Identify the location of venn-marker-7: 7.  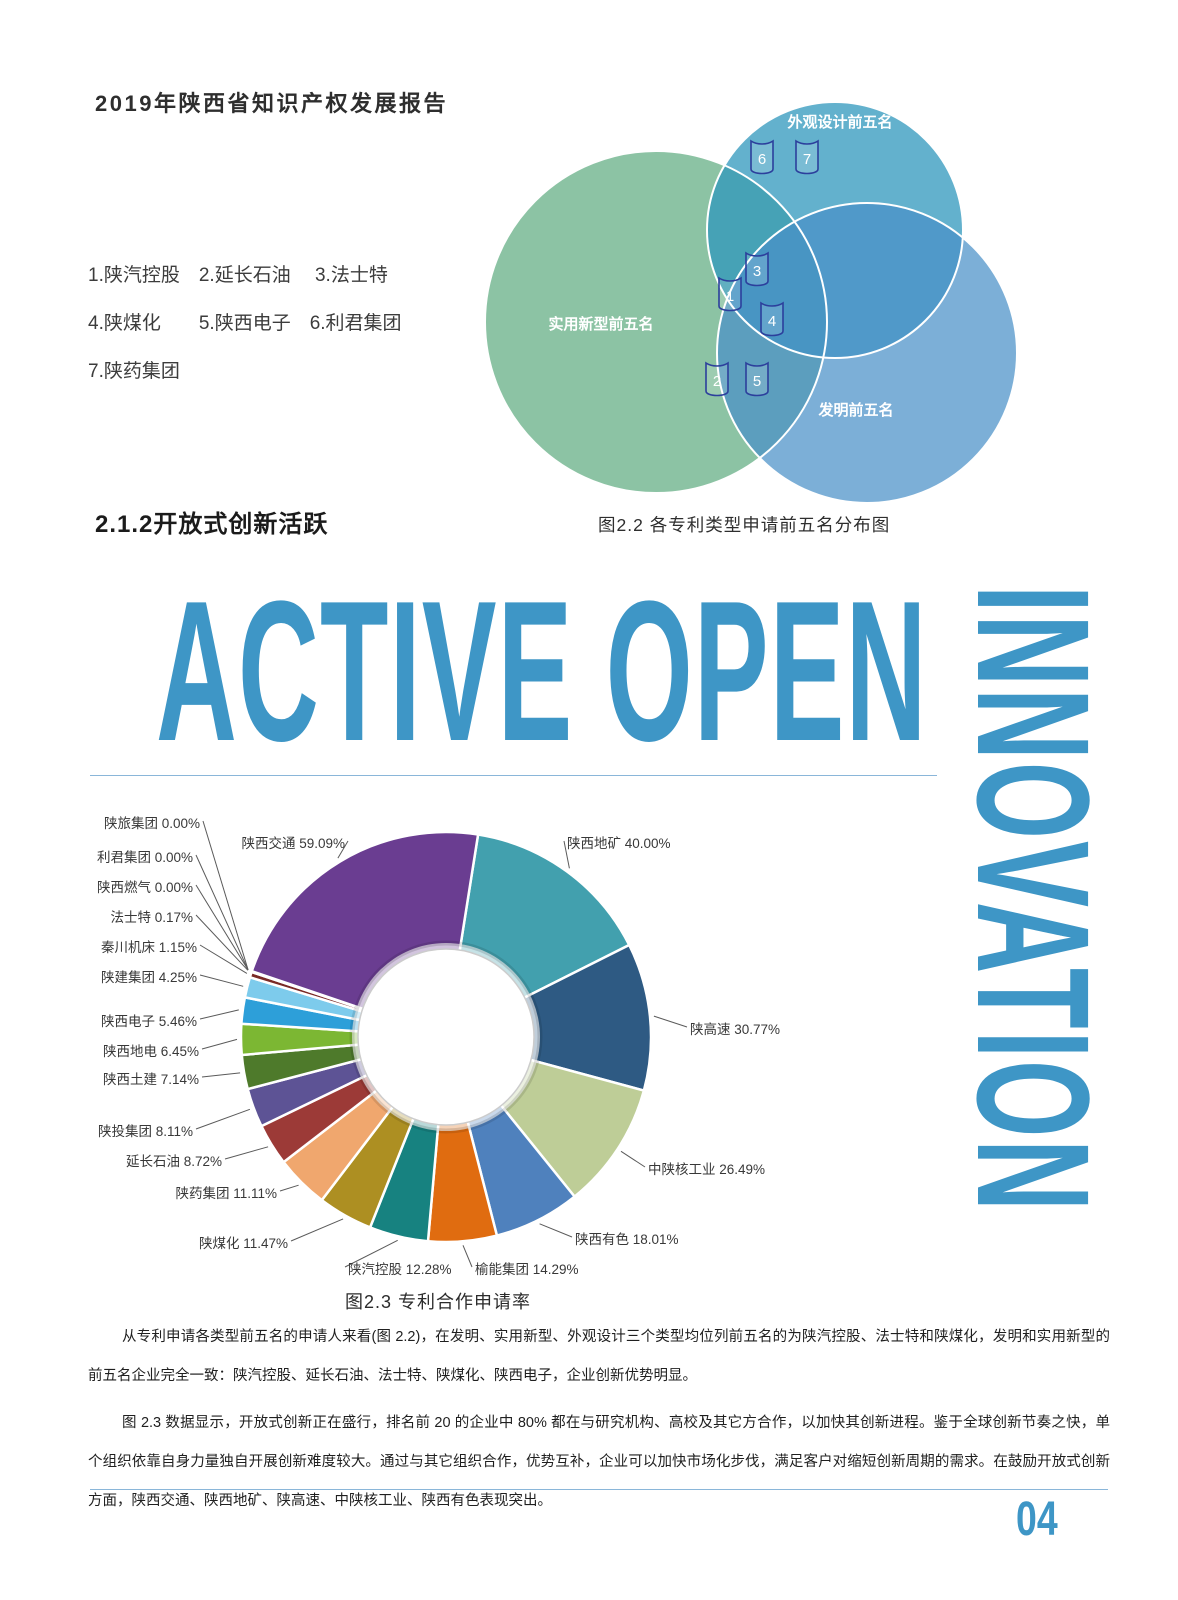
(807, 157).